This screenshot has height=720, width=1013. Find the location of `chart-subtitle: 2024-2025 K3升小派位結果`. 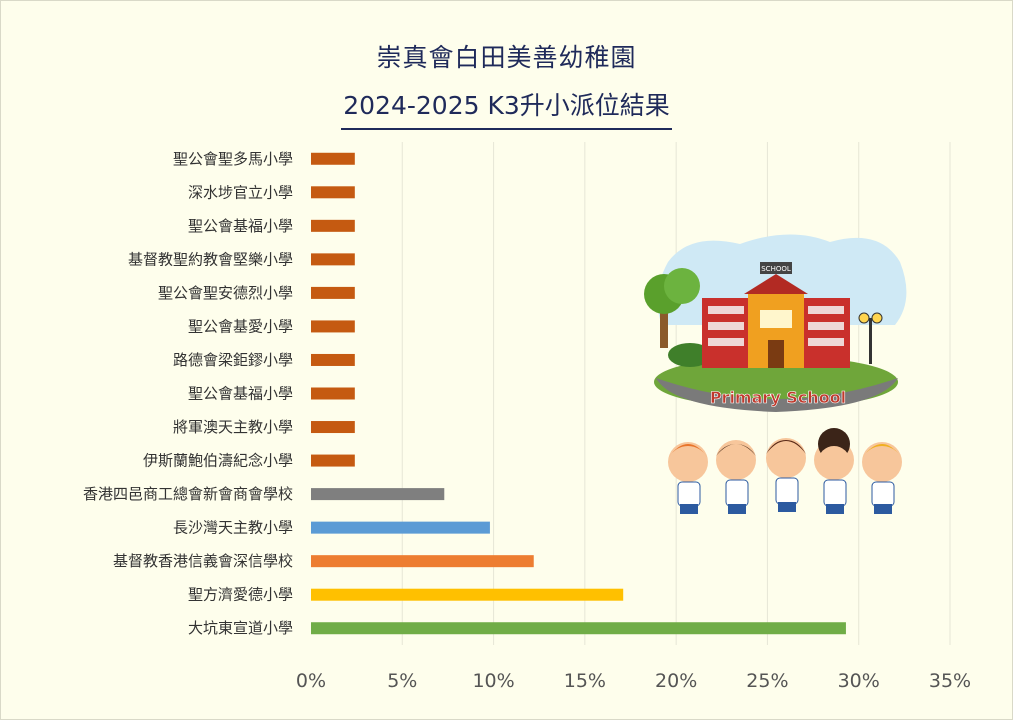

chart-subtitle: 2024-2025 K3升小派位結果 is located at coordinates (506, 108).